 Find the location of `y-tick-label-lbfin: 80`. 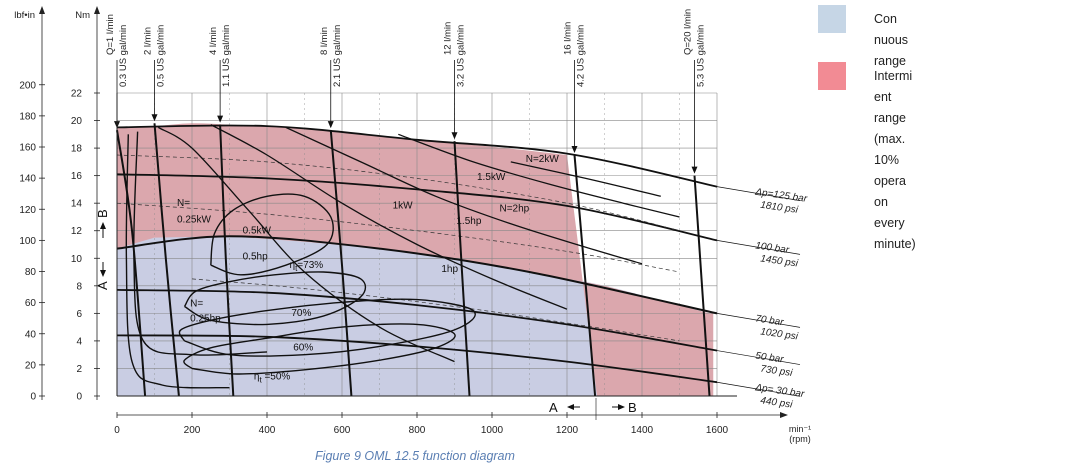

y-tick-label-lbfin: 80 is located at coordinates (31, 272).